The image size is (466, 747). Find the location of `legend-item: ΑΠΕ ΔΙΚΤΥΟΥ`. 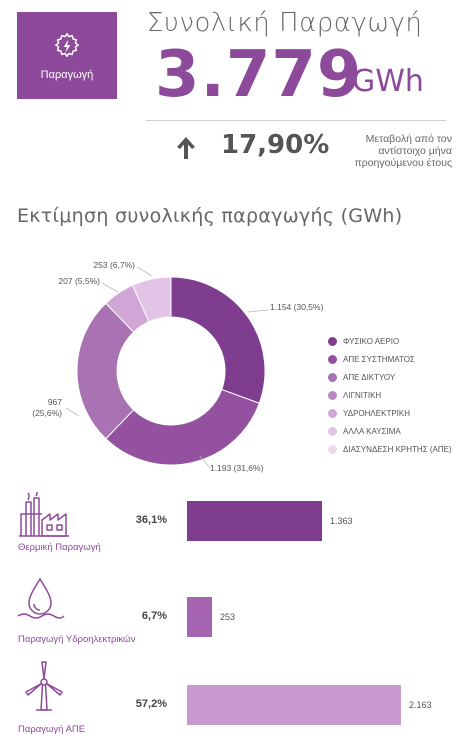

legend-item: ΑΠΕ ΔΙΚΤΥΟΥ is located at coordinates (390, 377).